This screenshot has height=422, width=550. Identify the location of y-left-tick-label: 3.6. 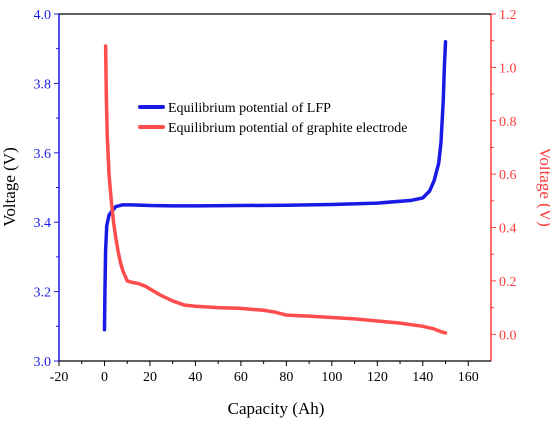
(43, 154).